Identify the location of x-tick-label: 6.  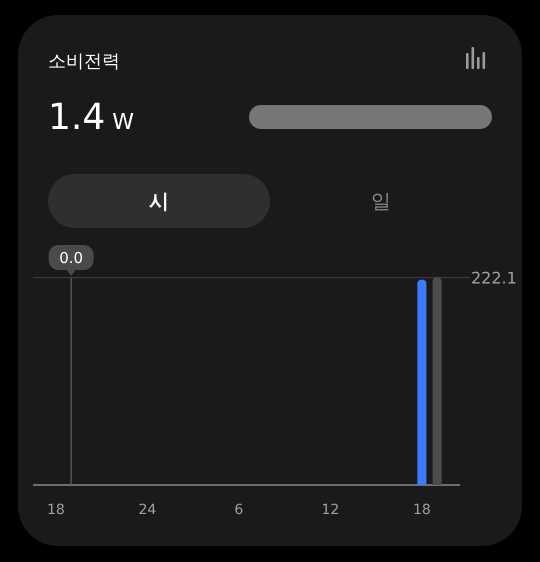
(239, 510).